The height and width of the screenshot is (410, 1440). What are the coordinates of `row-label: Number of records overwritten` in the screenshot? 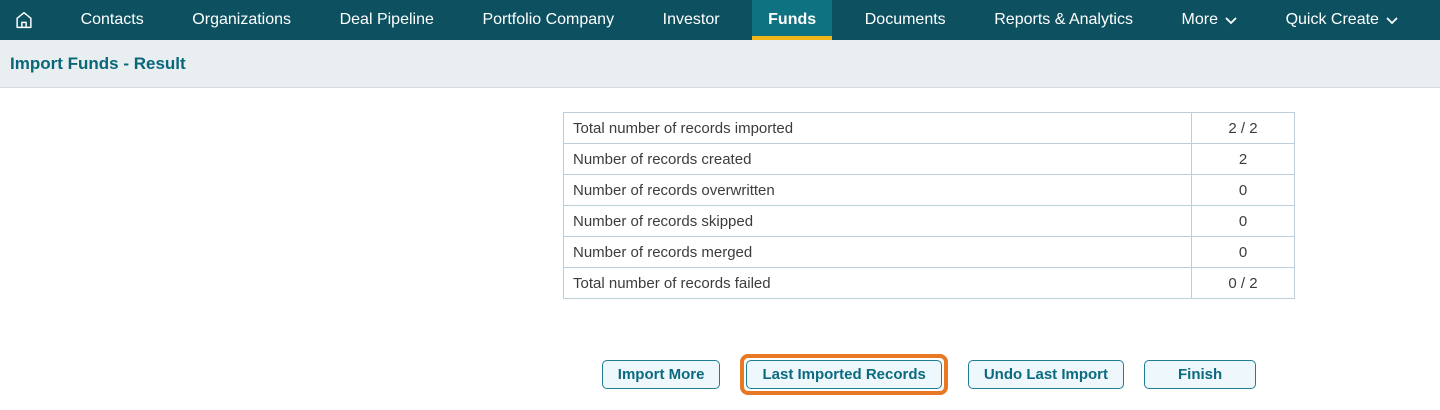 It's located at (877, 190).